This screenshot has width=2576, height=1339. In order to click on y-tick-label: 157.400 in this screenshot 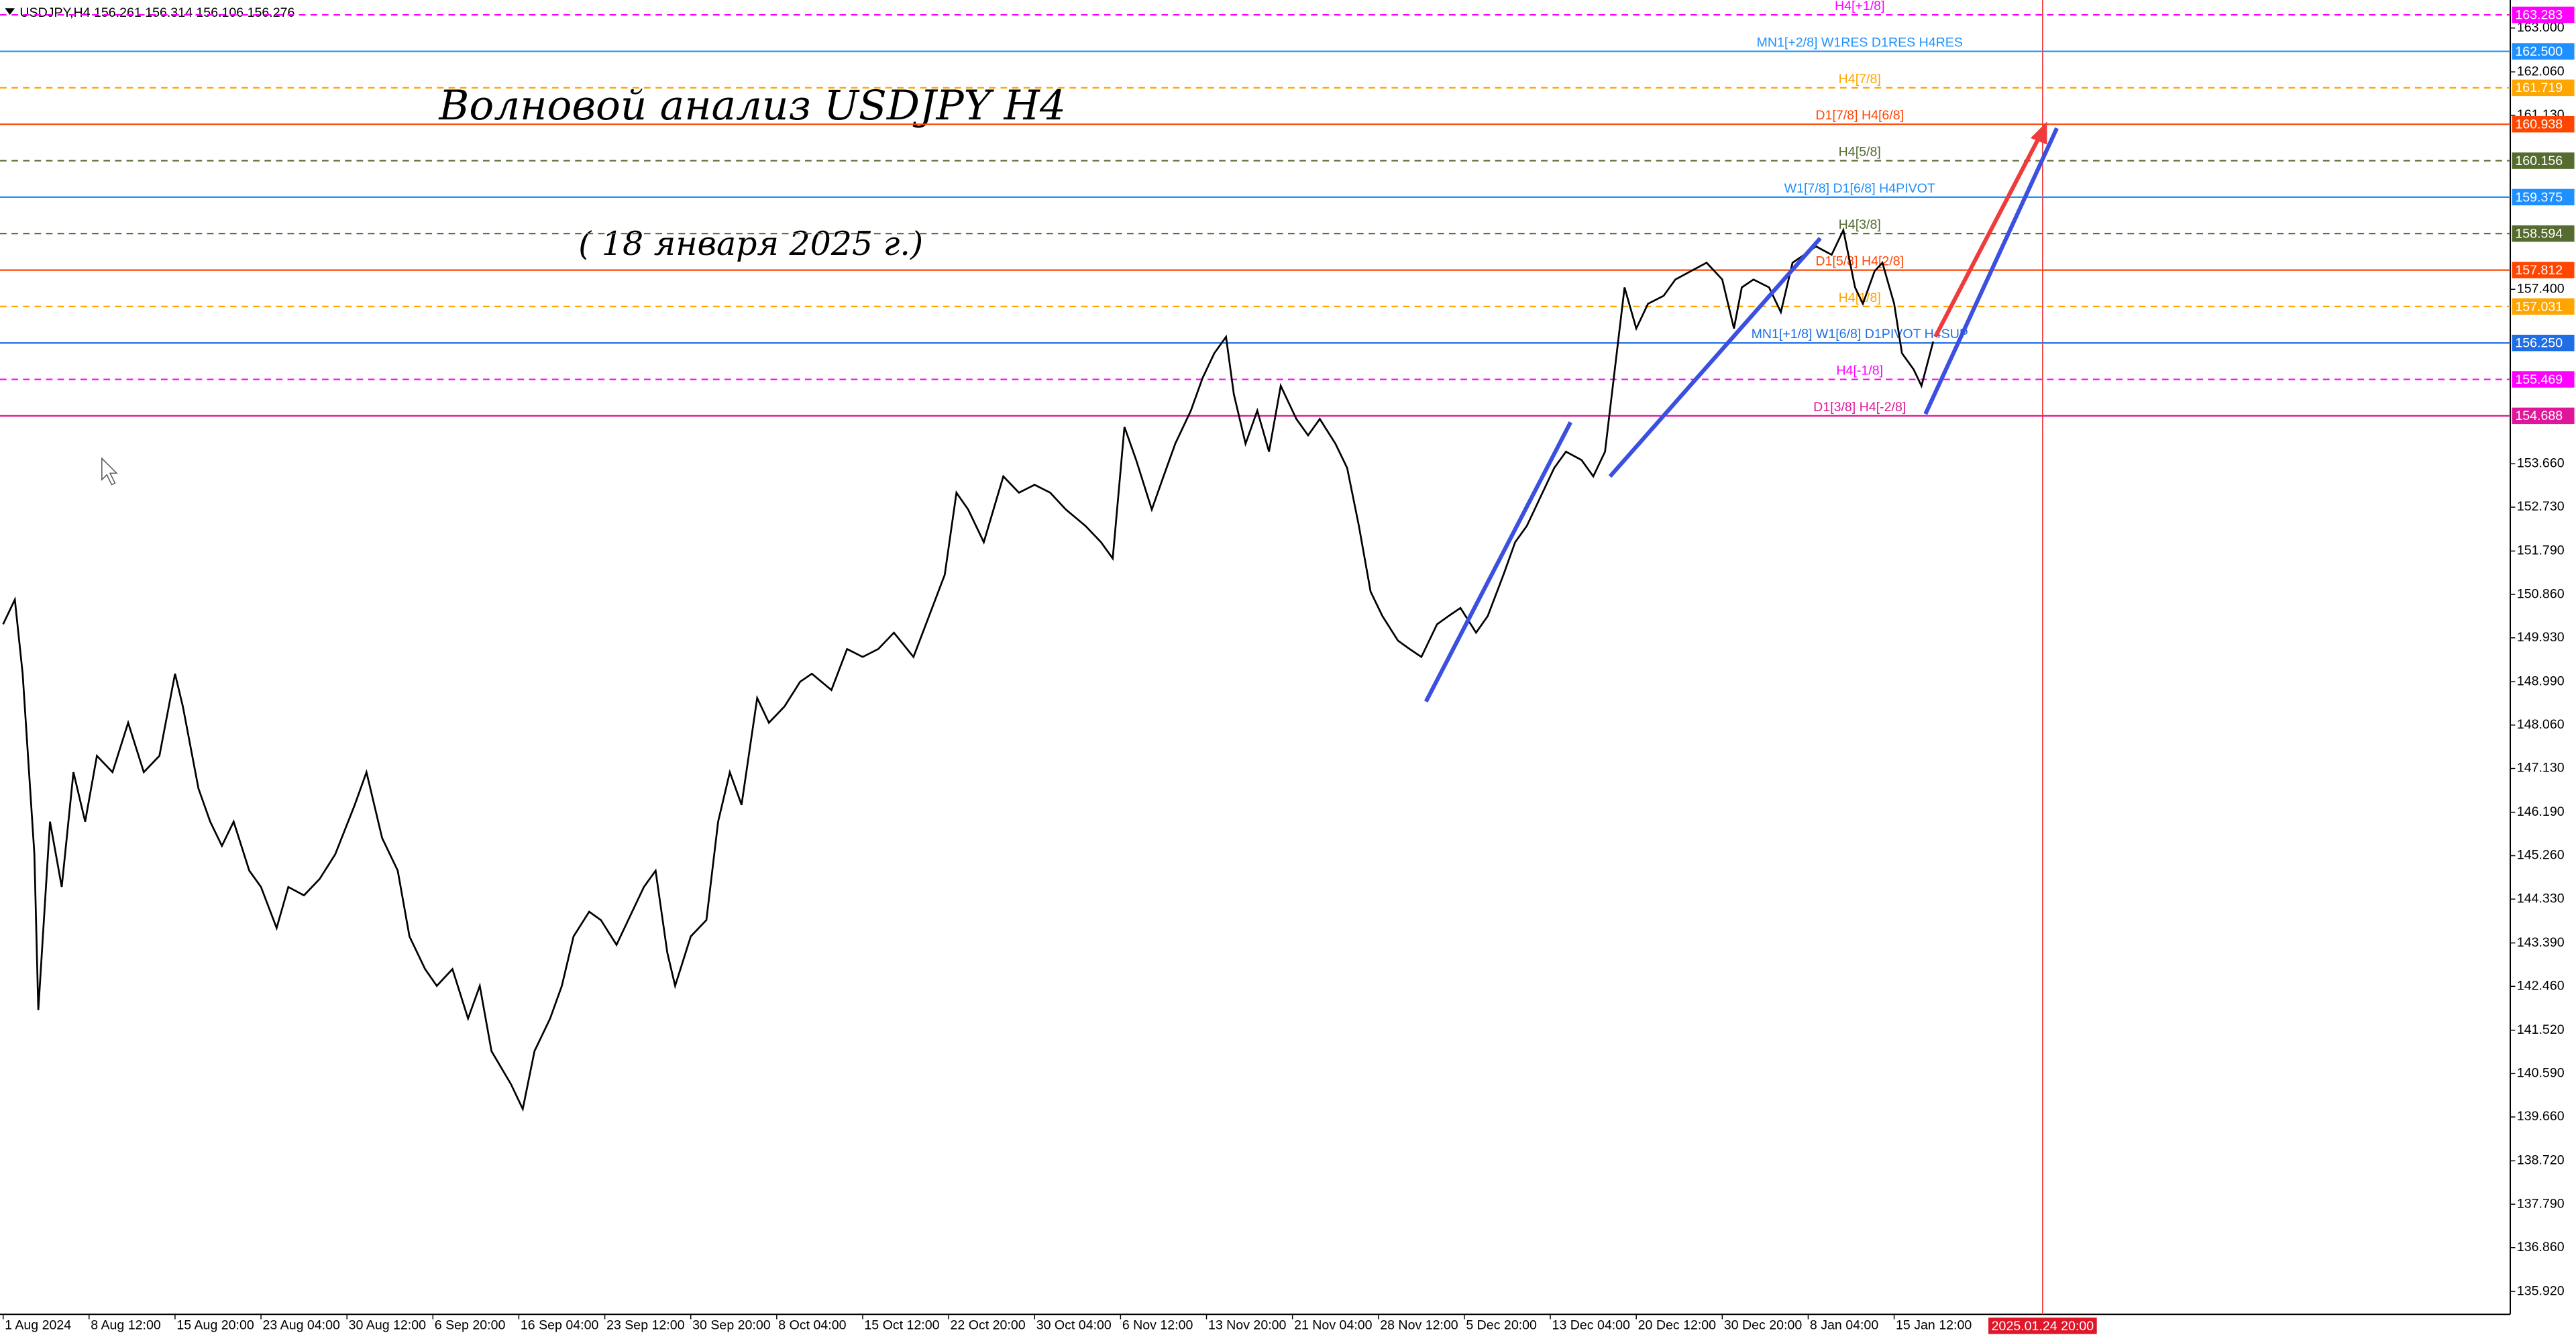, I will do `click(2541, 288)`.